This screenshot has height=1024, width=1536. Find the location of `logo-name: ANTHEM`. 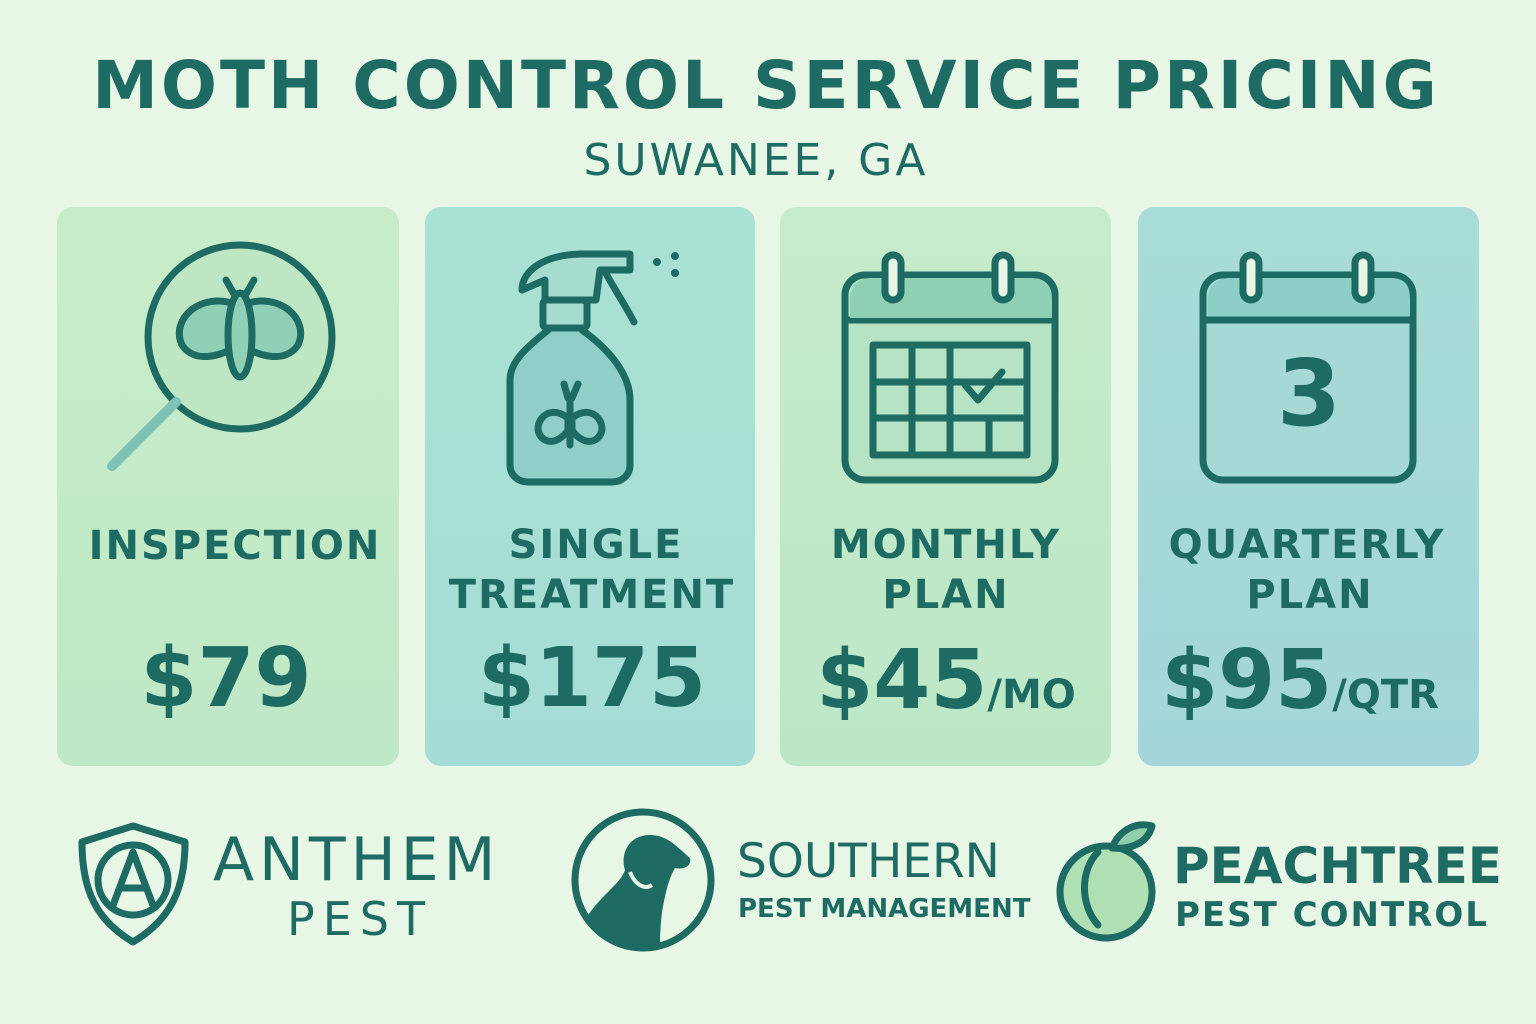

logo-name: ANTHEM is located at coordinates (356, 860).